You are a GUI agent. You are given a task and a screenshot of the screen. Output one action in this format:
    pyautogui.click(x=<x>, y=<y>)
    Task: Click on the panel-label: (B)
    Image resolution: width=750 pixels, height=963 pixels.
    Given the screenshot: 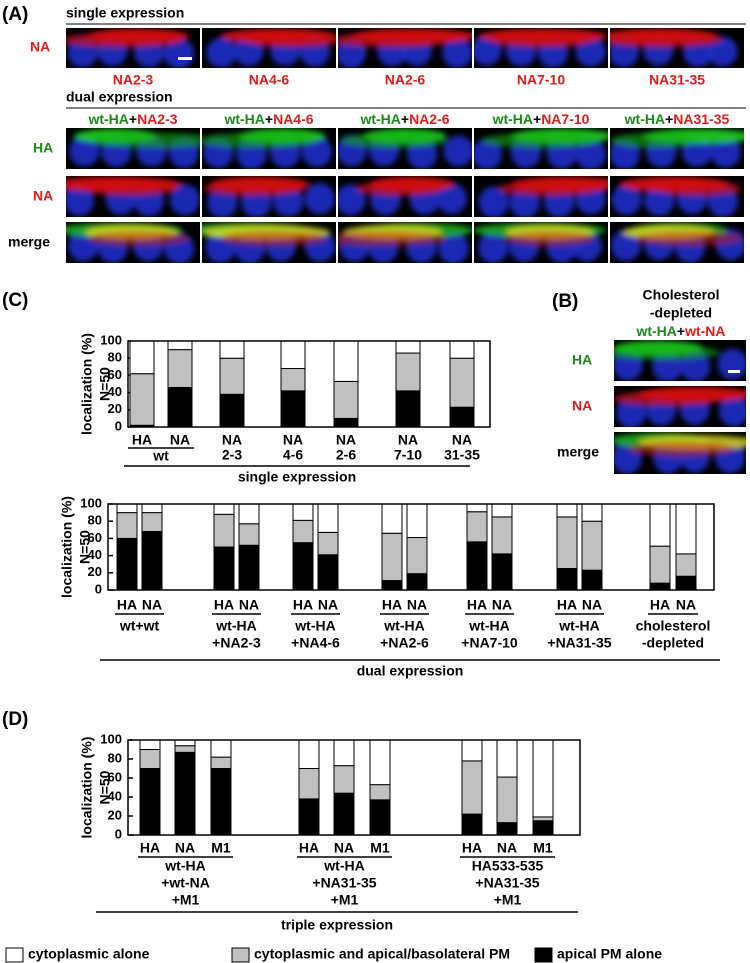 What is the action you would take?
    pyautogui.click(x=565, y=301)
    